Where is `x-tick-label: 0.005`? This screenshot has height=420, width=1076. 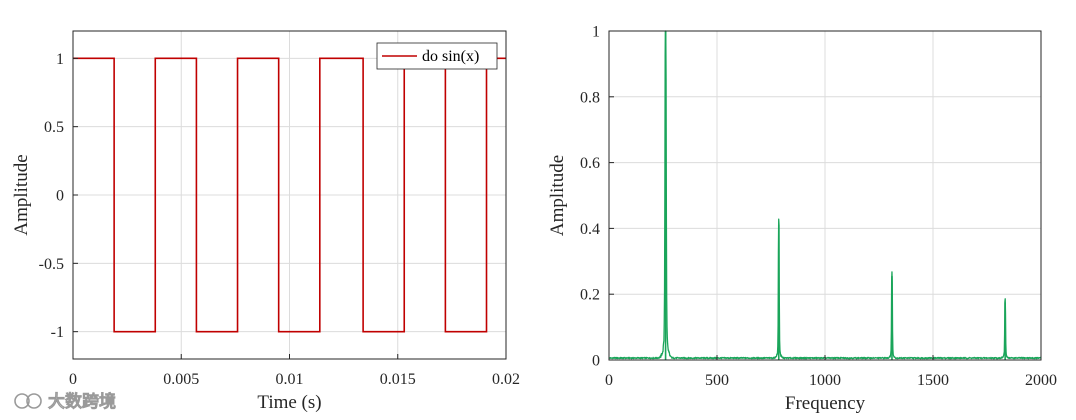 x-tick-label: 0.005 is located at coordinates (181, 379).